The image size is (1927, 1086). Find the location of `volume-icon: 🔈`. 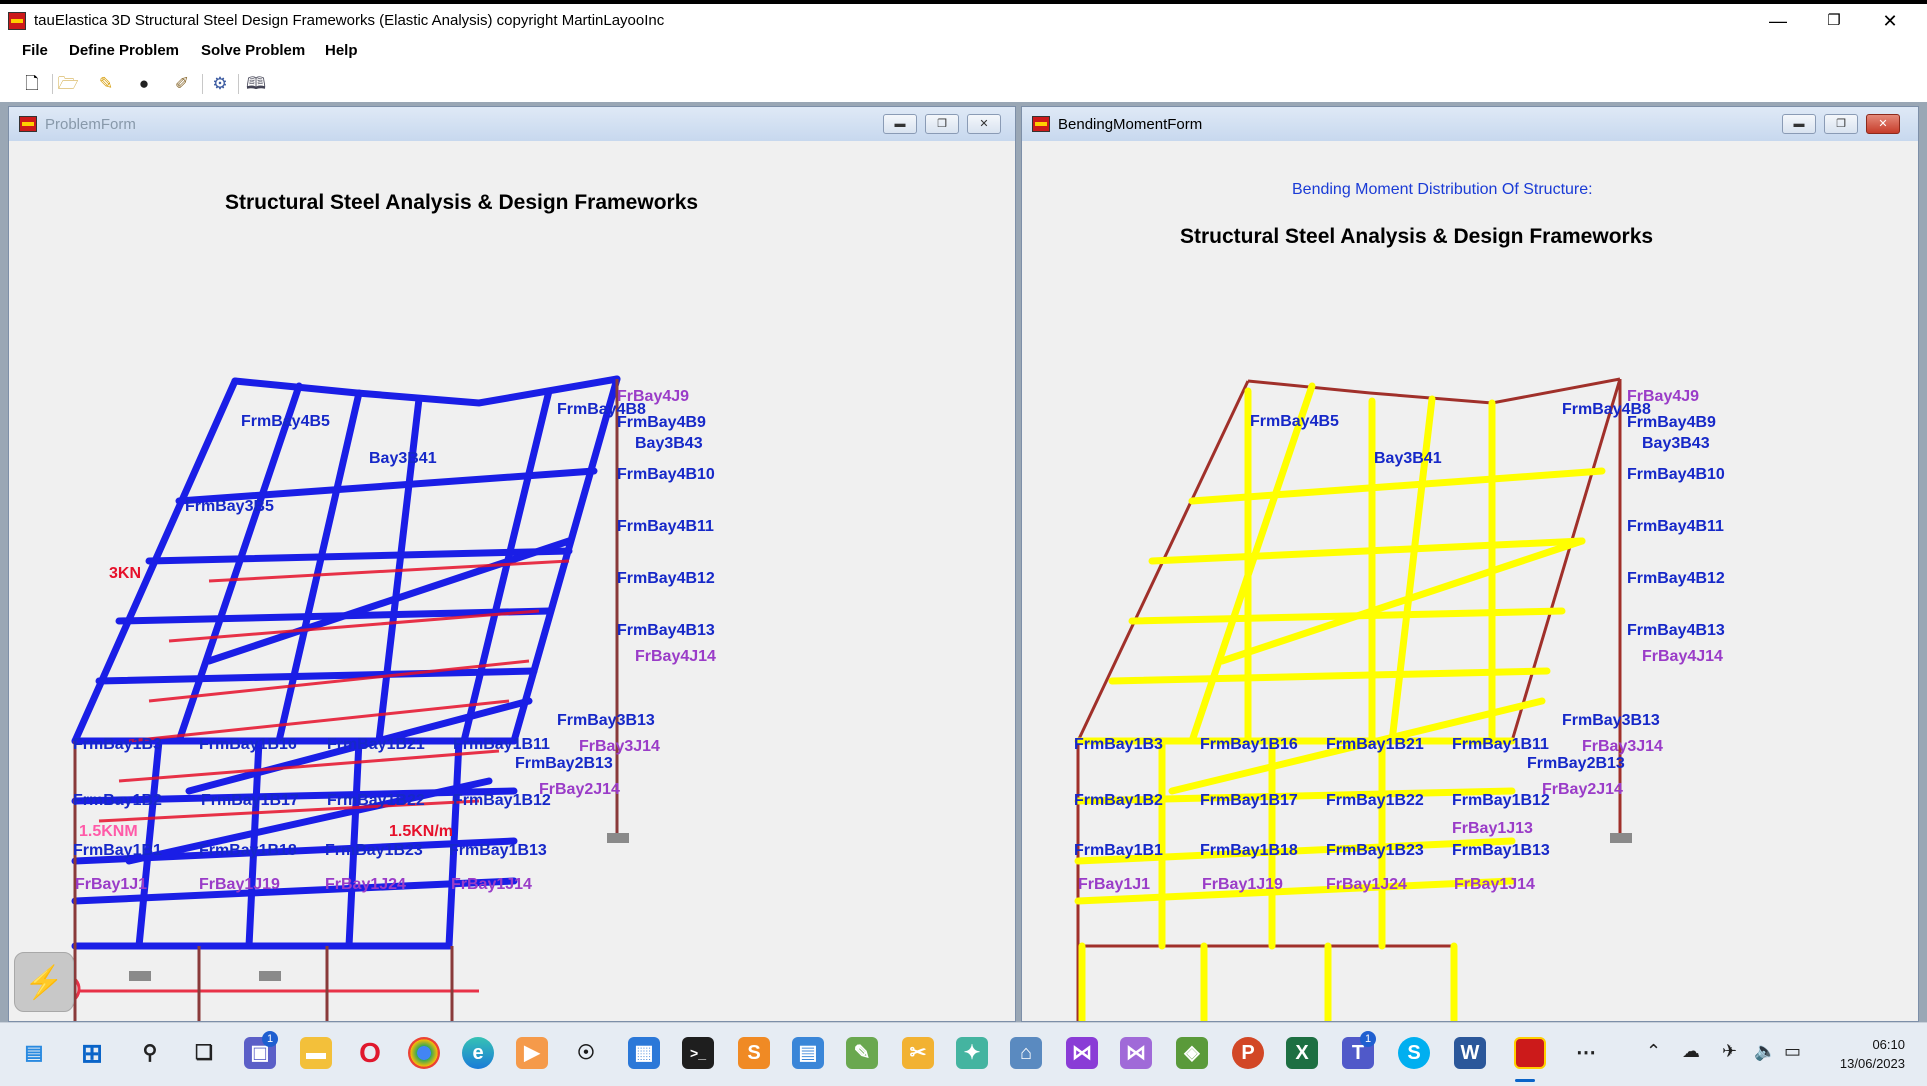

volume-icon: 🔈 is located at coordinates (1765, 1051).